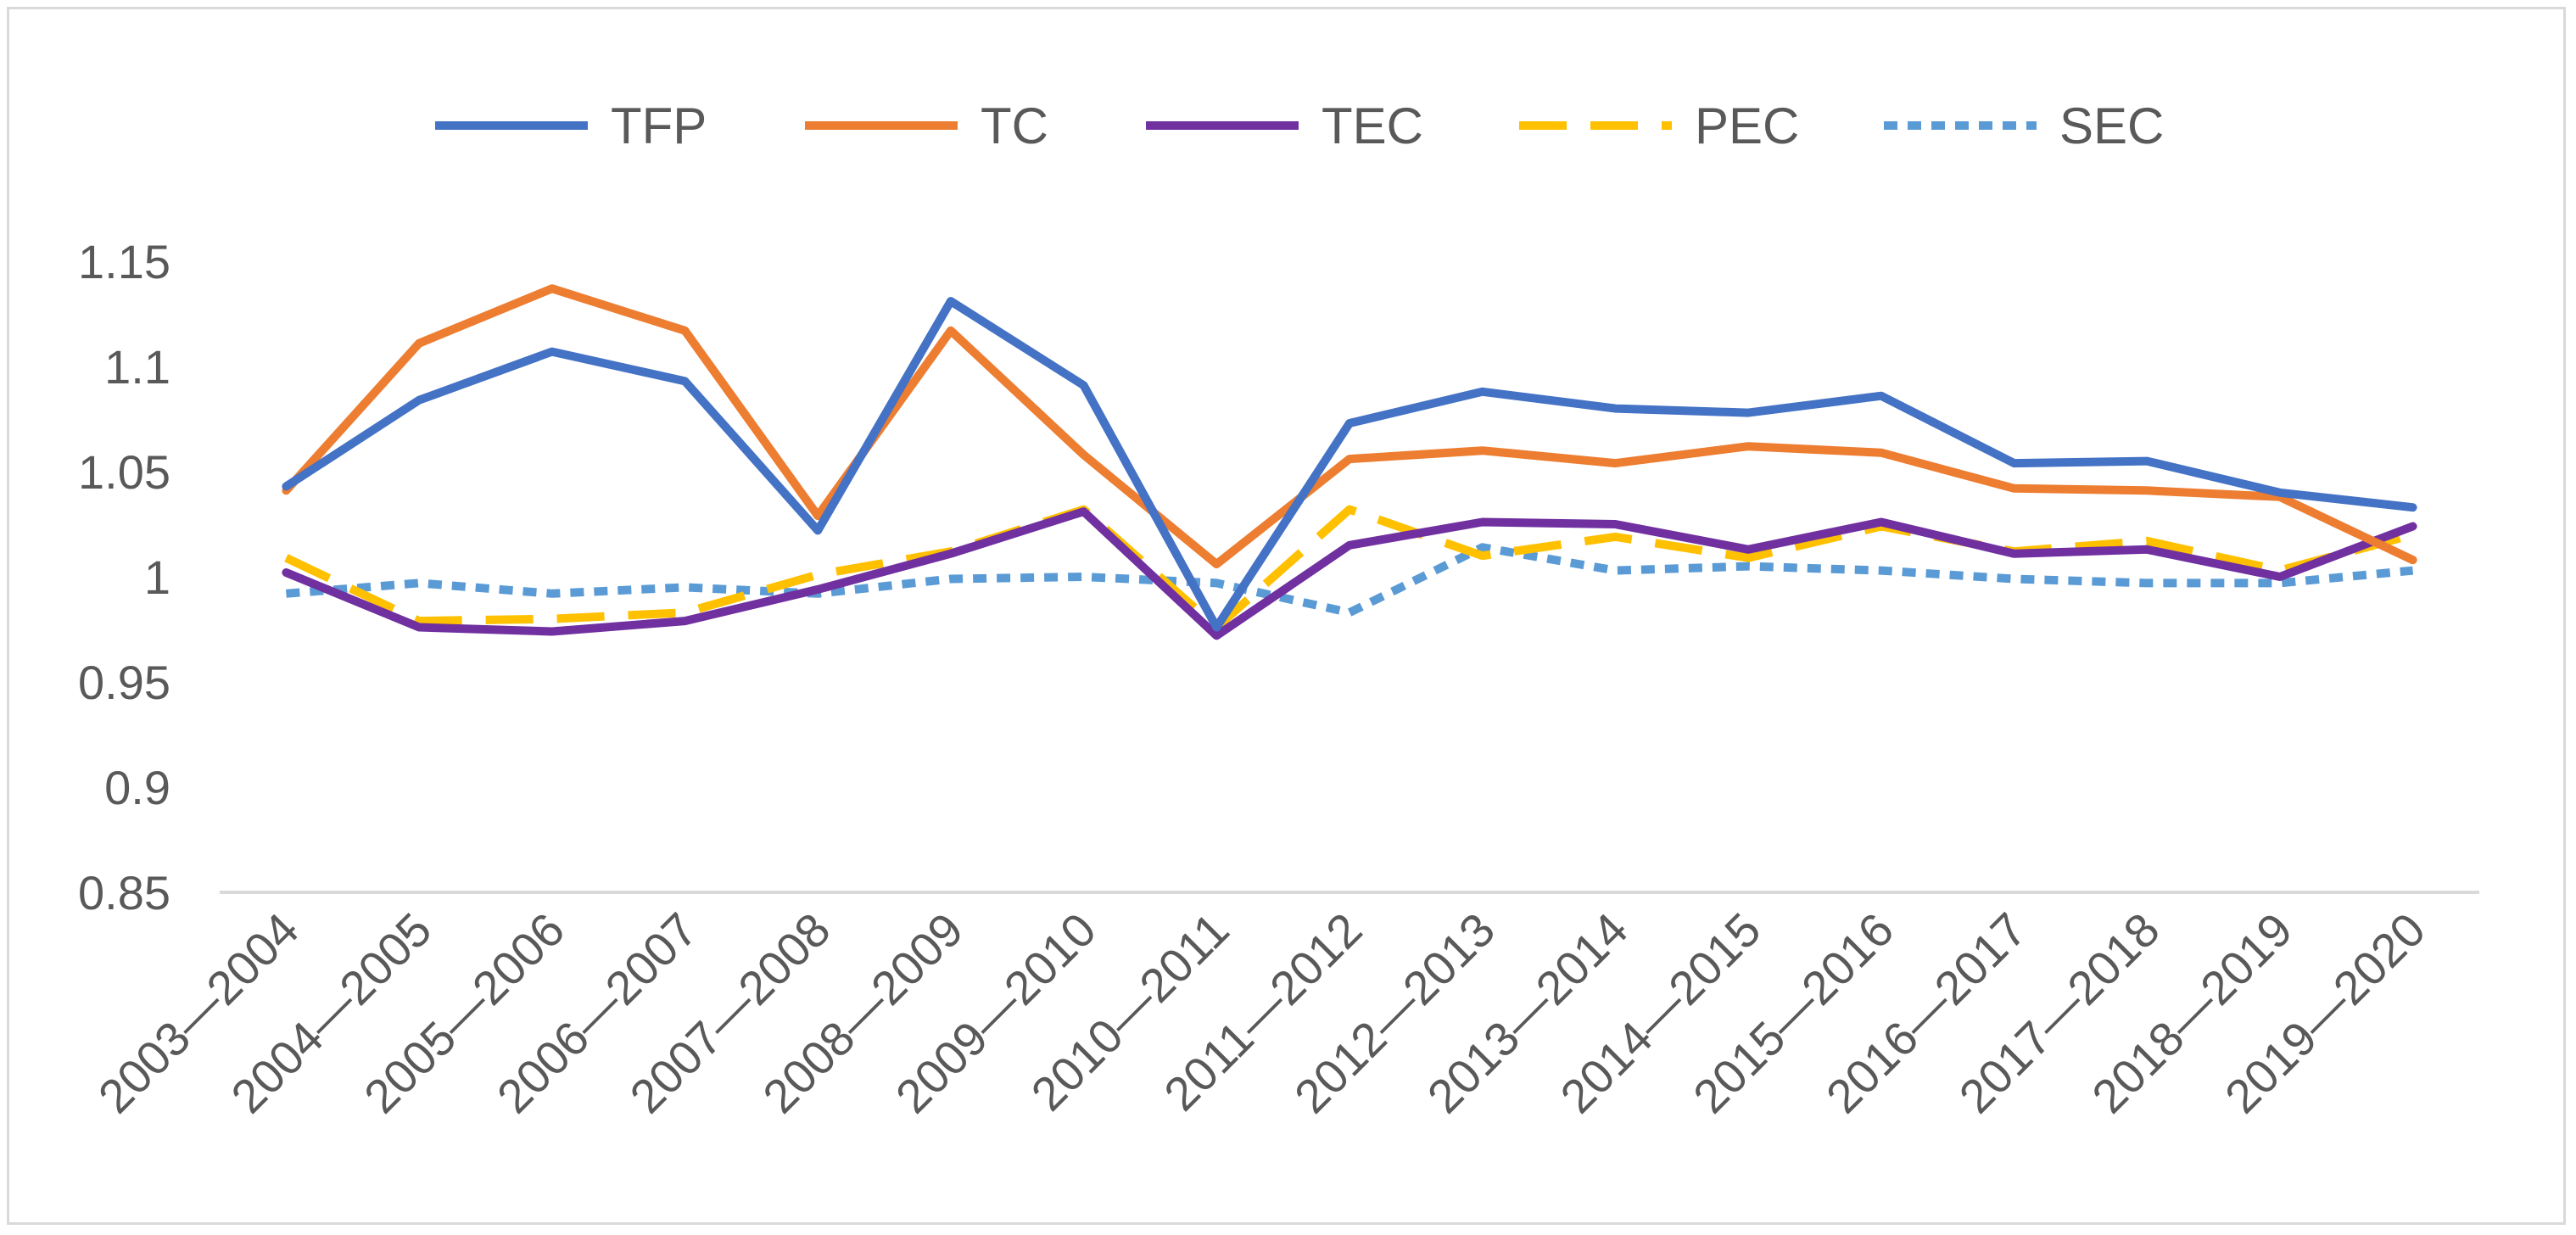 The image size is (2576, 1235). Describe the element at coordinates (2111, 126) in the screenshot. I see `legend-label-sec: SEC` at that location.